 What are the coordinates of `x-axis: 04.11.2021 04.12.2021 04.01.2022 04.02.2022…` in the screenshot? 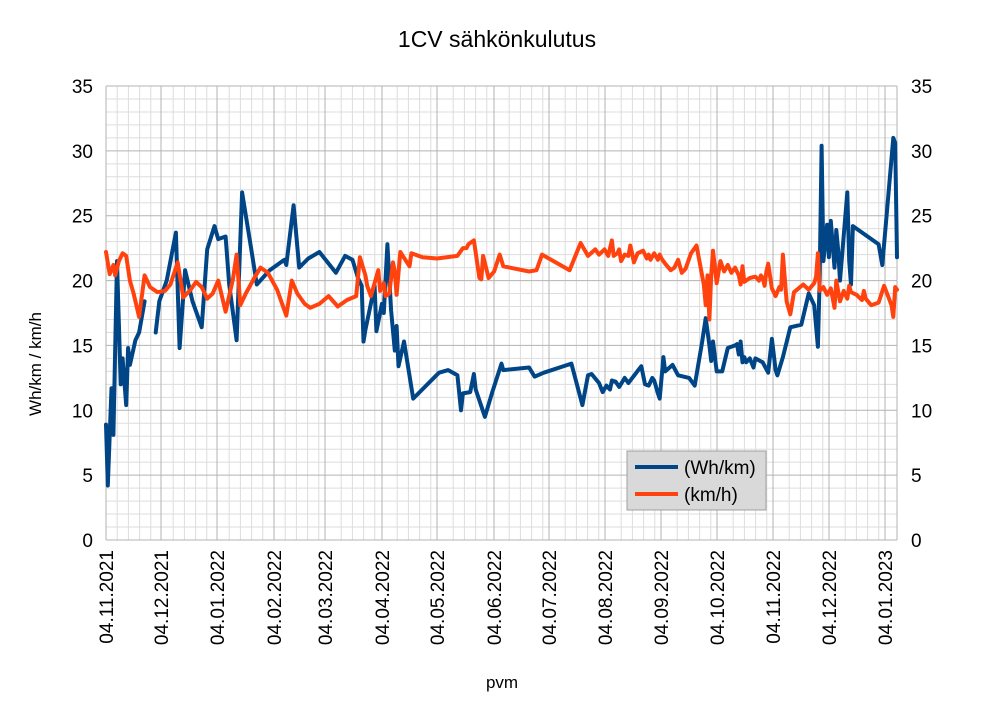 It's located at (497, 597).